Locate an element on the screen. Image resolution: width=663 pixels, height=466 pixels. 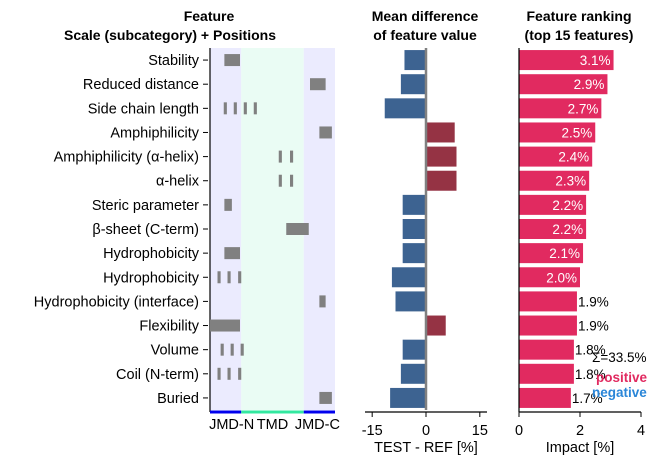
meandiff-panel-title-2: of feature value is located at coordinates (425, 35).